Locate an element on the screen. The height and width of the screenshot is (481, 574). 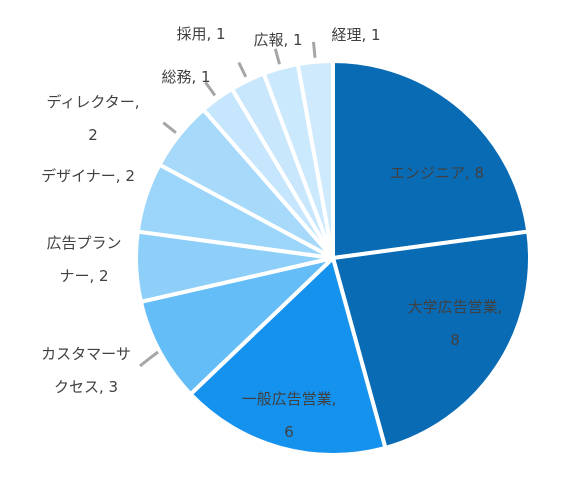
data-label-line: 経理, 1 is located at coordinates (355, 35).